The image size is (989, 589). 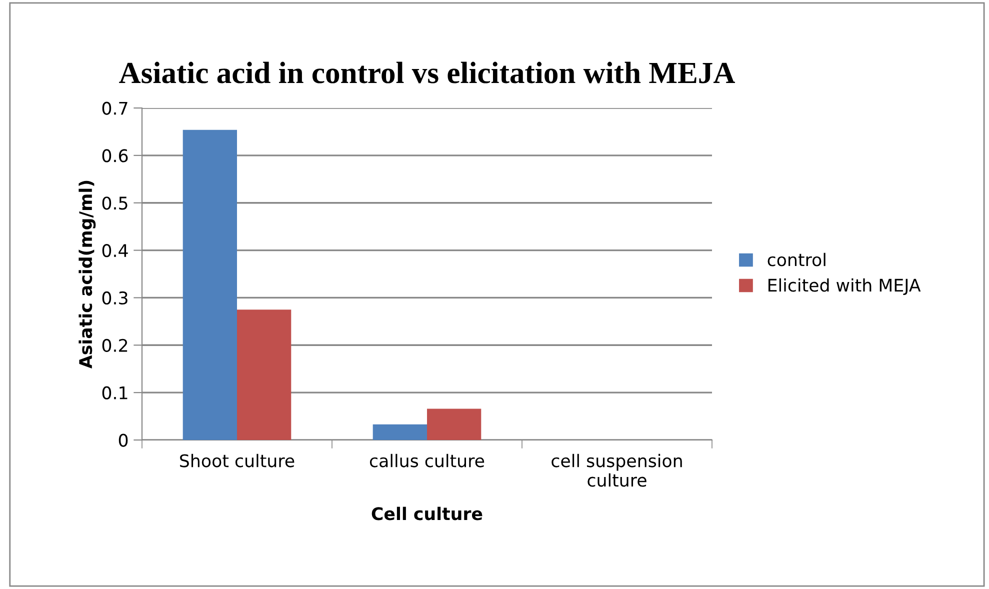 I want to click on y-tick-label: 0.6, so click(x=115, y=155).